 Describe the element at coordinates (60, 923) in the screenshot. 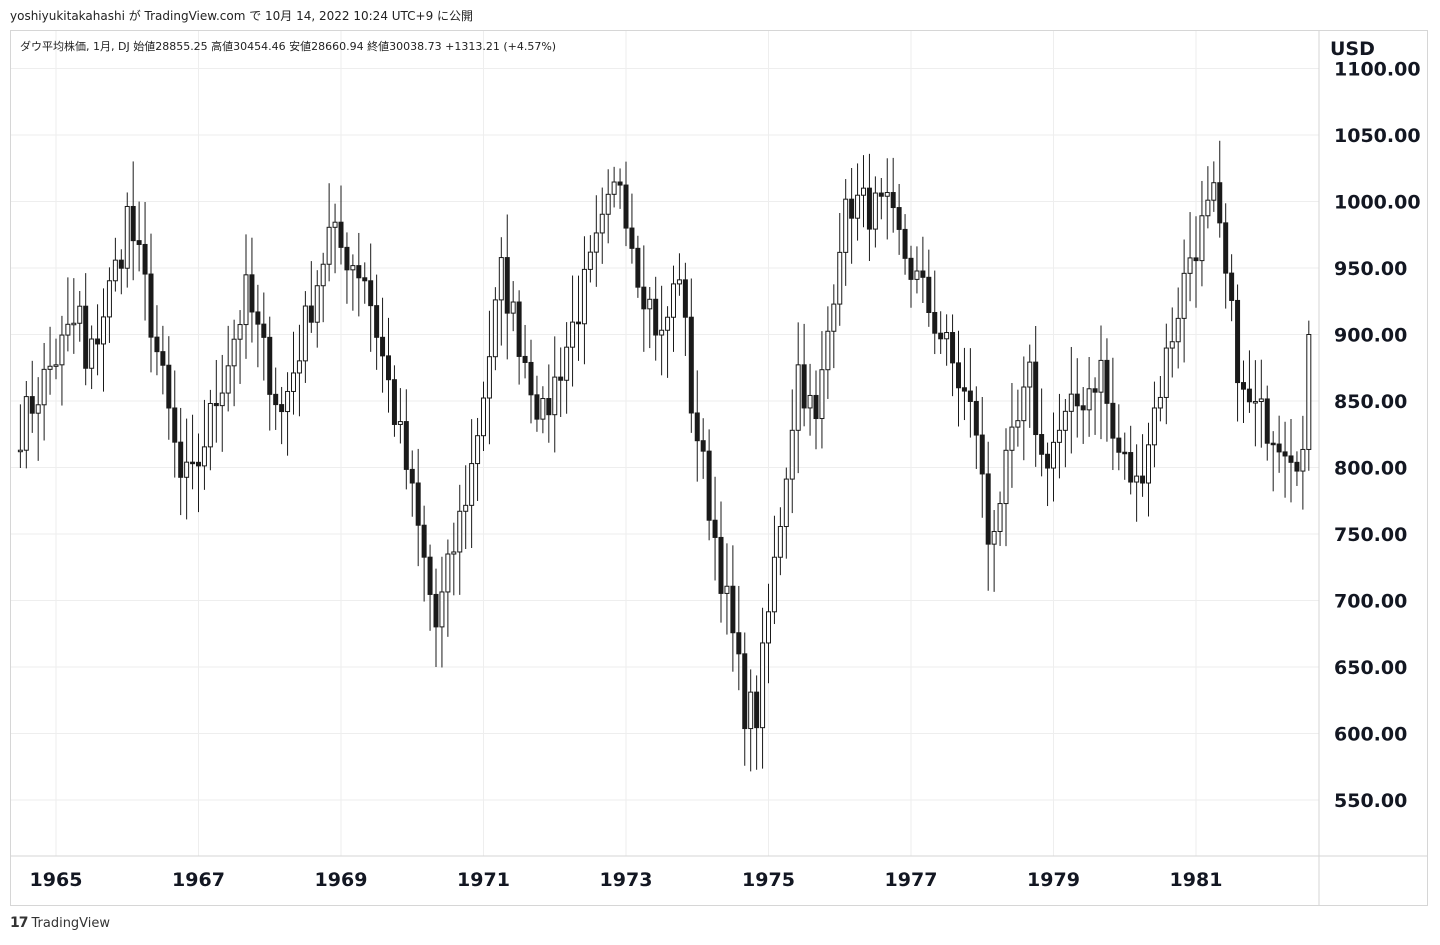

I see `tradingview-footer: 17 TradingView` at that location.